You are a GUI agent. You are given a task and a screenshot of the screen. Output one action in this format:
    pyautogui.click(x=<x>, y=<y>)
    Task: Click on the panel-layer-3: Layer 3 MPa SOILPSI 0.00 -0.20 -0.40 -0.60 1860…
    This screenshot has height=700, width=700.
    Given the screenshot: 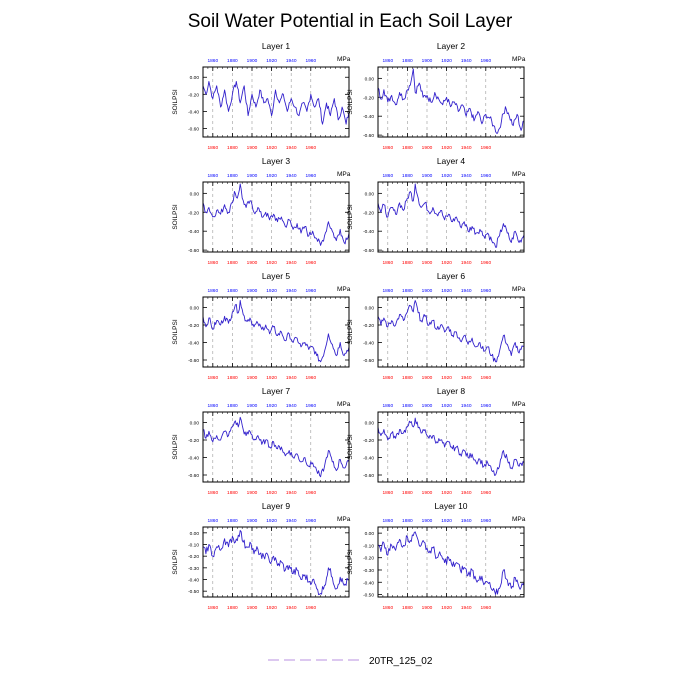 What is the action you would take?
    pyautogui.click(x=261, y=211)
    